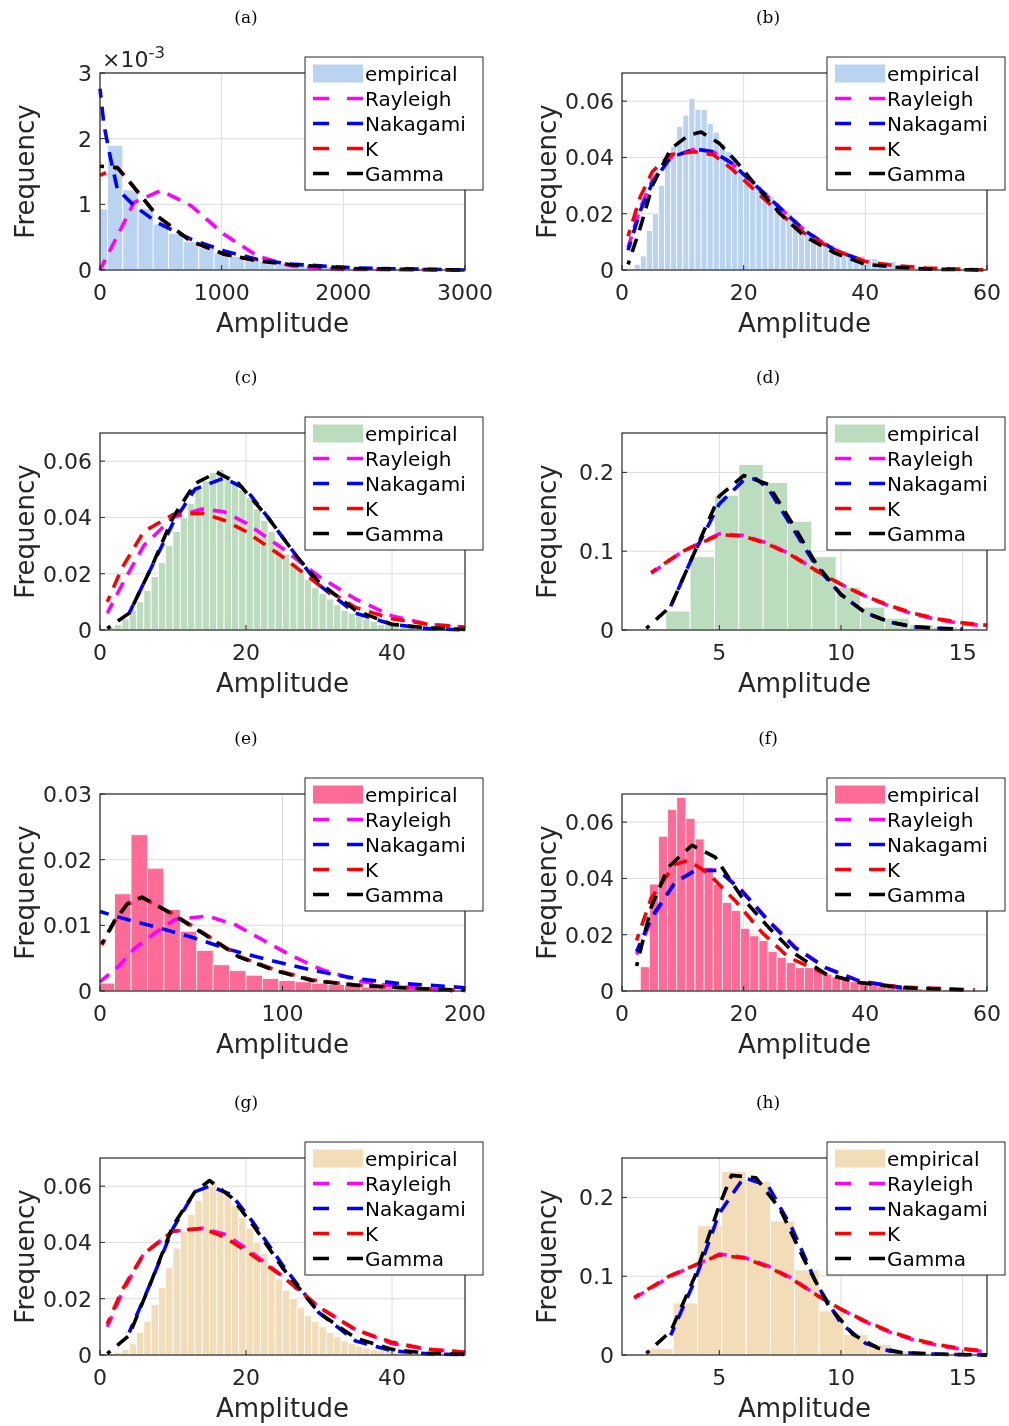 This screenshot has width=1009, height=1426. Describe the element at coordinates (465, 1013) in the screenshot. I see `x-tick-label: 200` at that location.